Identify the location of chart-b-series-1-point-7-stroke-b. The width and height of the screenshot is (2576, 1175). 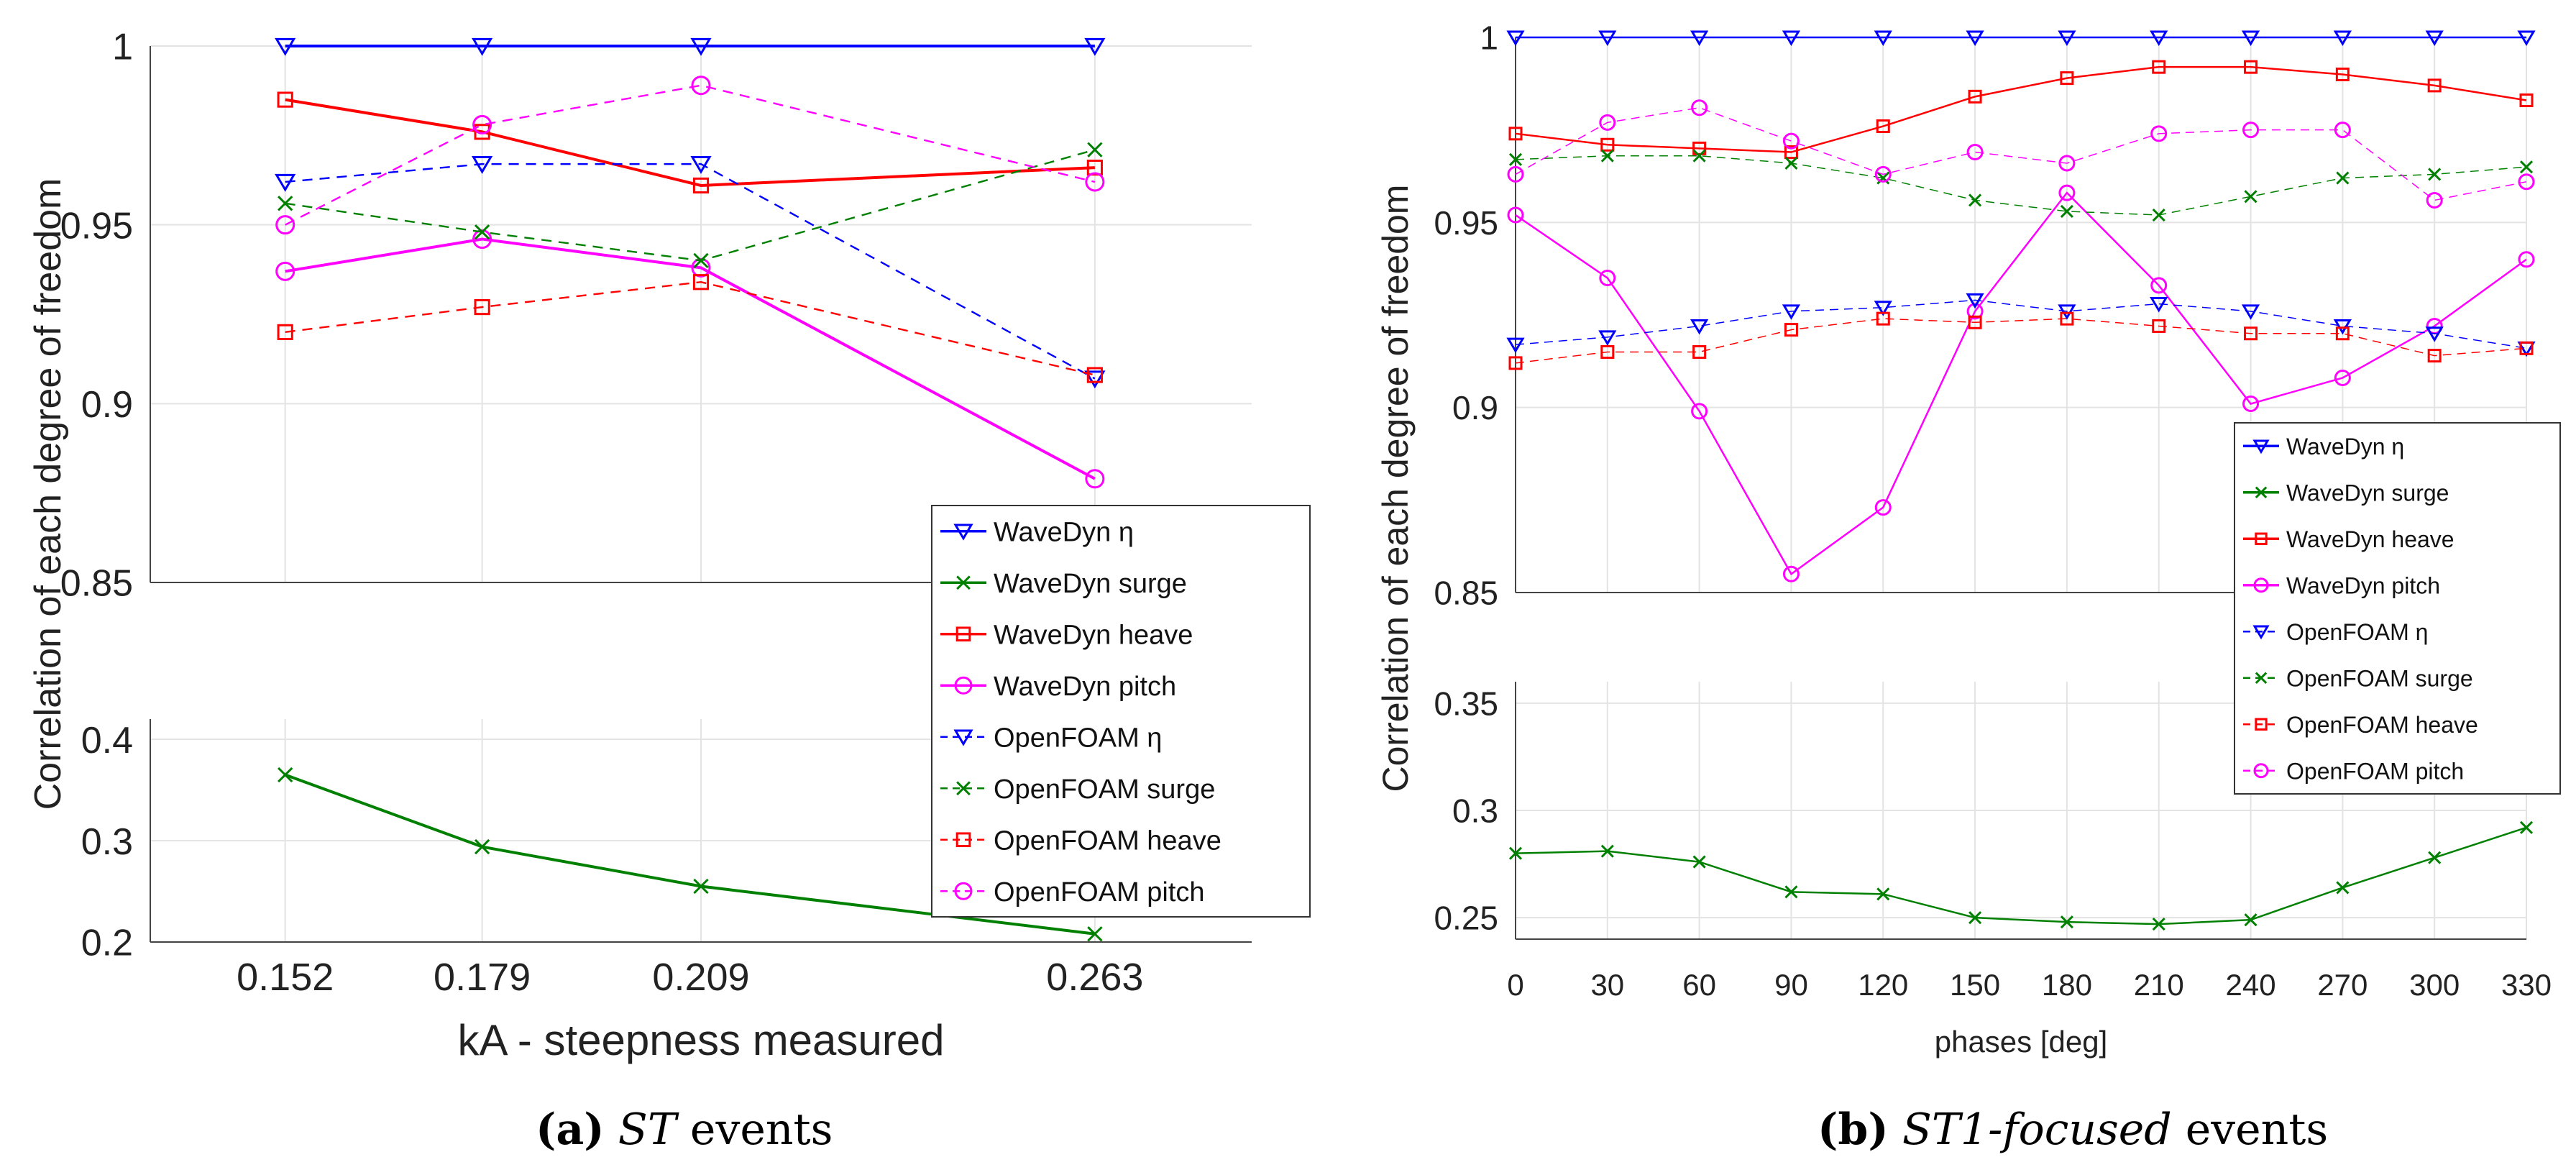
(2158, 924).